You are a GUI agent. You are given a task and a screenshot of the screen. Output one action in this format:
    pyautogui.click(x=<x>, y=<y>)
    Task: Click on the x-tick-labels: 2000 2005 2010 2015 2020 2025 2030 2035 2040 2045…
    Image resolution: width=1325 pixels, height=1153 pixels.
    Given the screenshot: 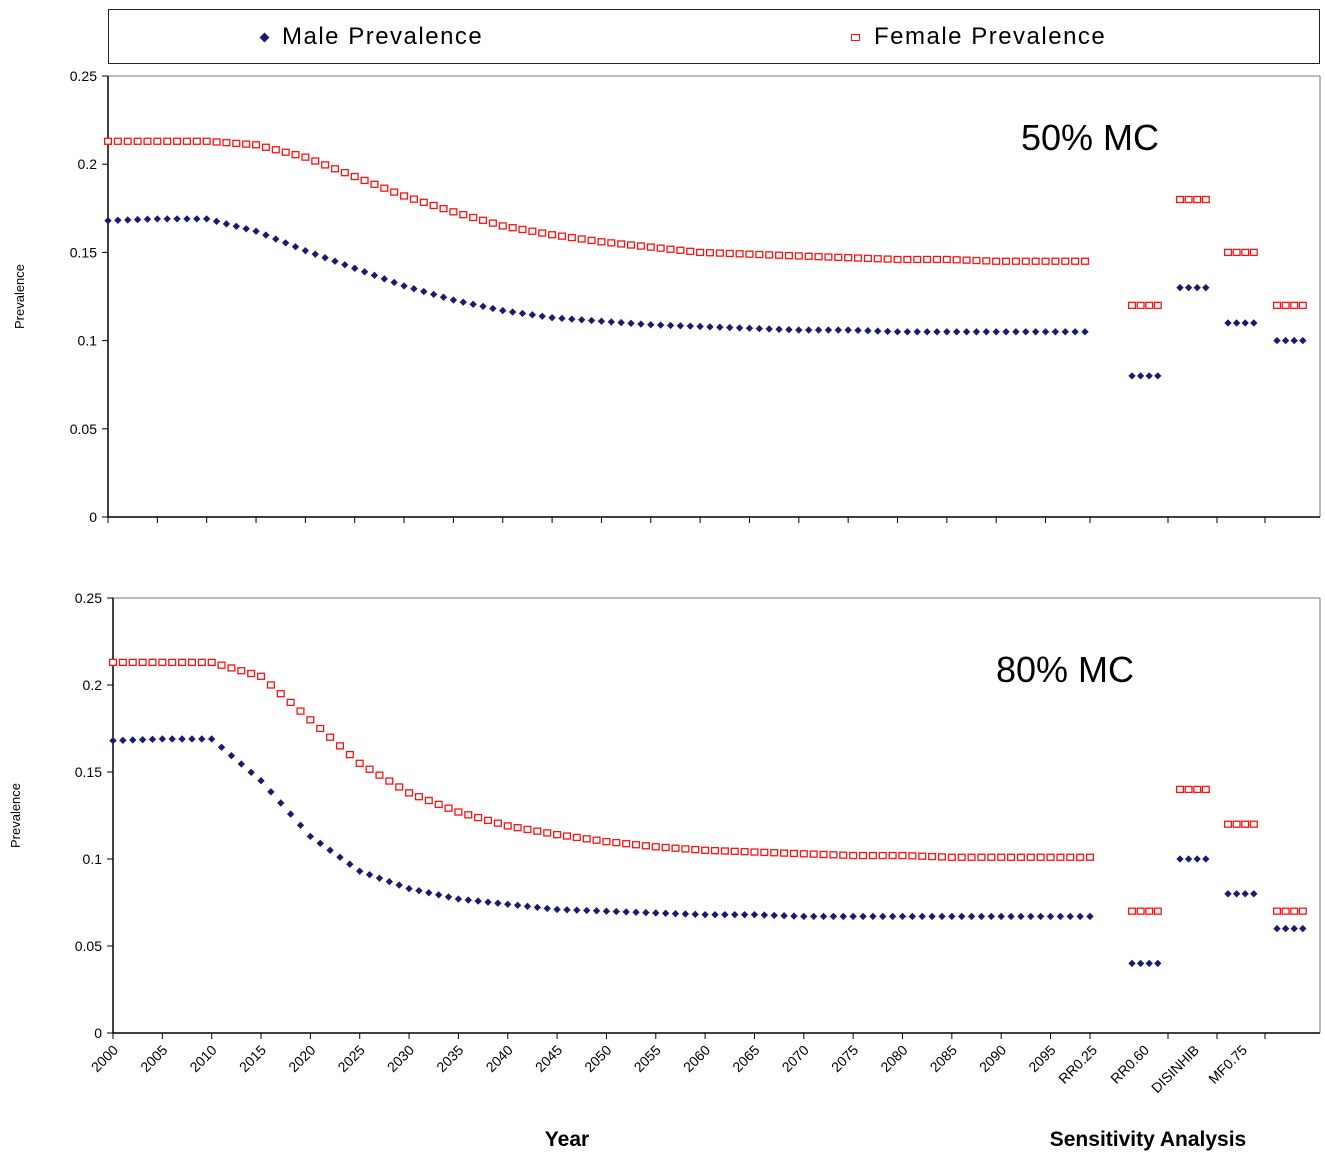 What is the action you would take?
    pyautogui.click(x=669, y=1069)
    